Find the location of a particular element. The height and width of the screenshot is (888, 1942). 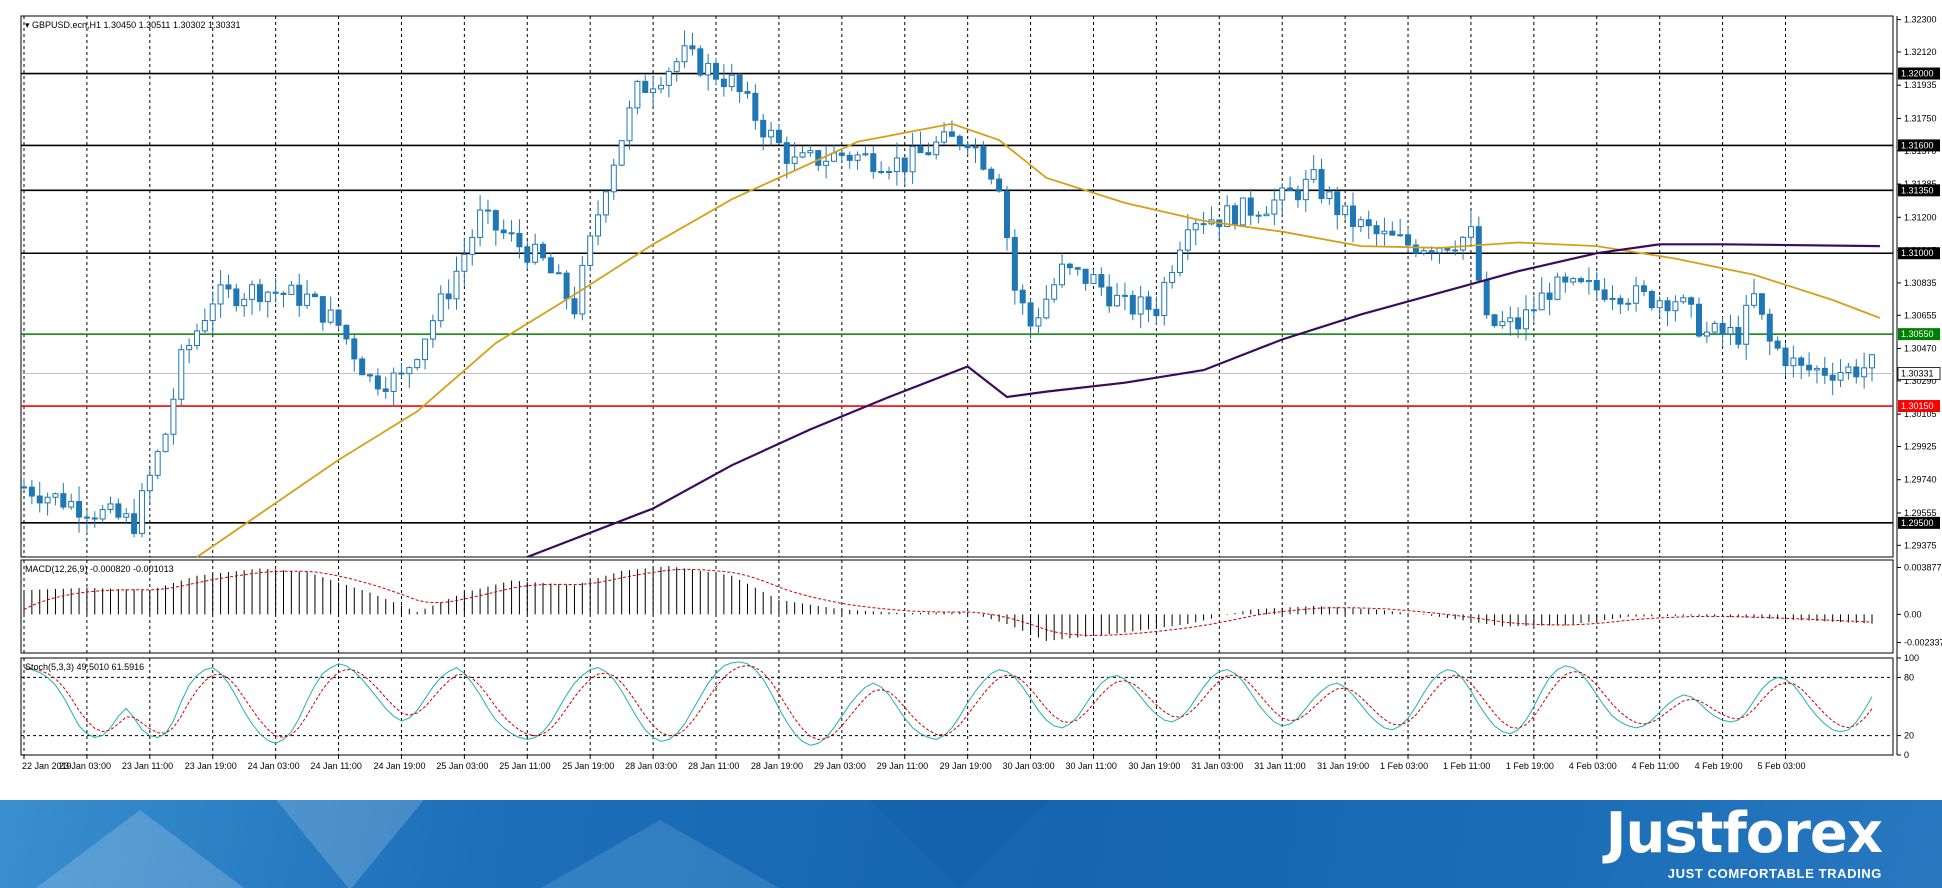

time-tick-label: 24 Jan 11:00 is located at coordinates (336, 766).